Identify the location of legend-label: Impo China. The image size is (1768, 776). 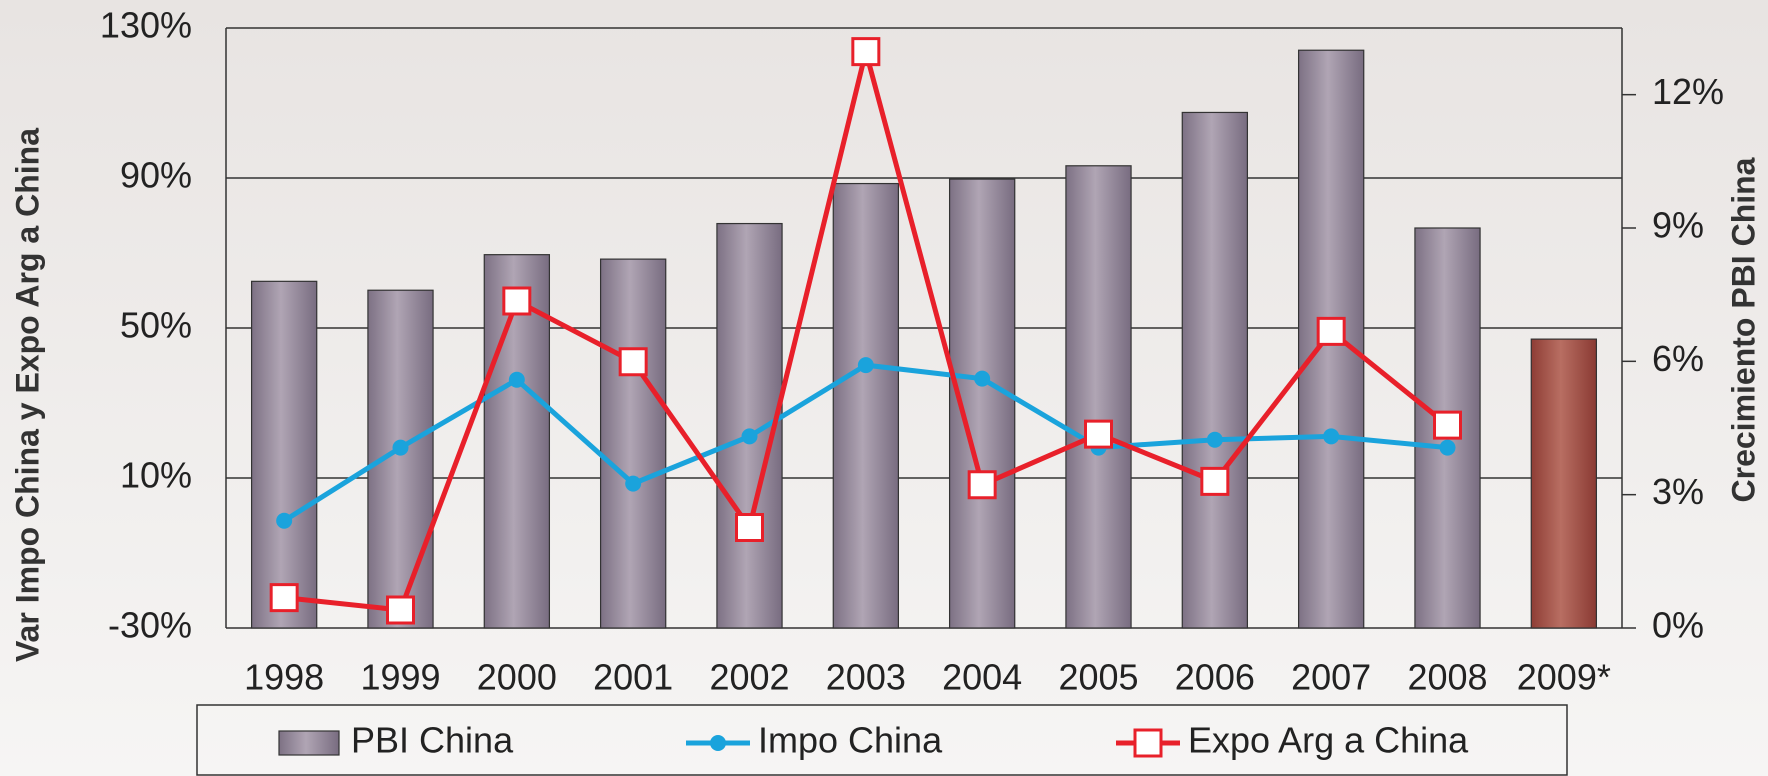
(850, 740).